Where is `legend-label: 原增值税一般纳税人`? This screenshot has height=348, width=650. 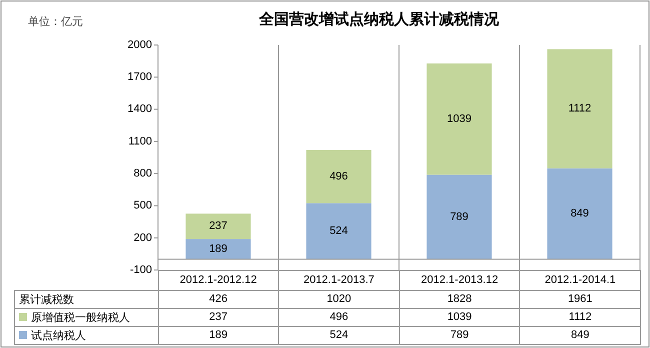 legend-label: 原增值税一般纳税人 is located at coordinates (86, 317).